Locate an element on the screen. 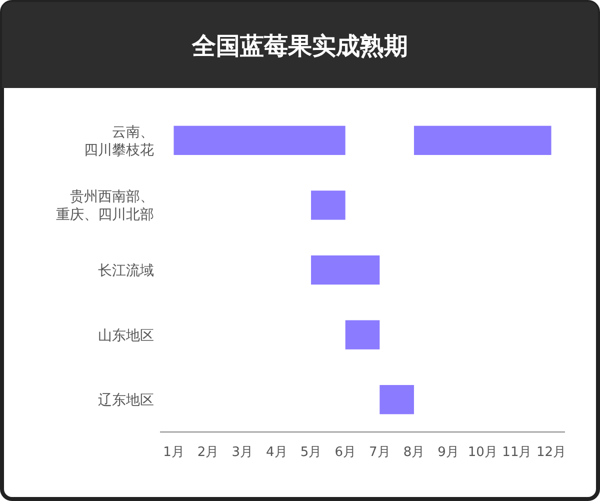 The width and height of the screenshot is (600, 501). x-tick-label: 6月 is located at coordinates (345, 452).